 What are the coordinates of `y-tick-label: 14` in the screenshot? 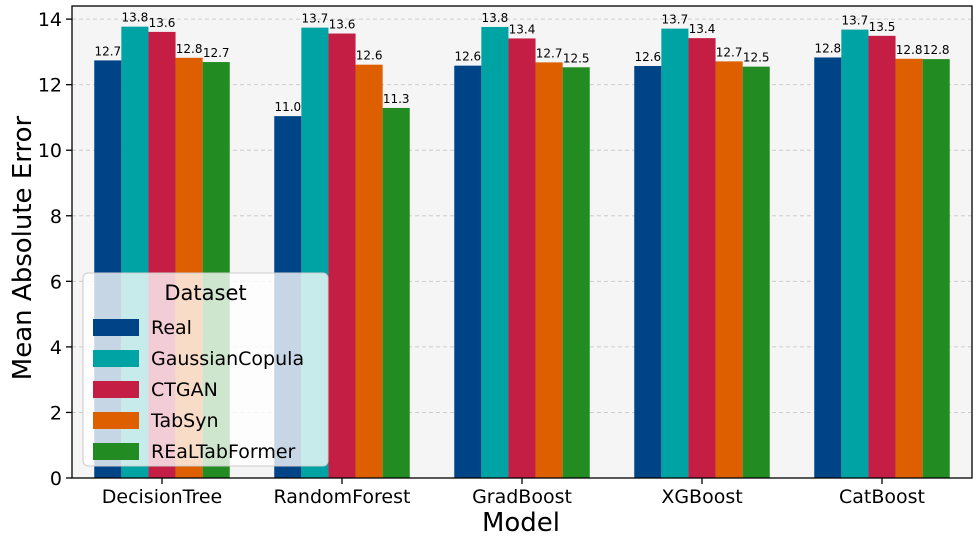 It's located at (50, 20).